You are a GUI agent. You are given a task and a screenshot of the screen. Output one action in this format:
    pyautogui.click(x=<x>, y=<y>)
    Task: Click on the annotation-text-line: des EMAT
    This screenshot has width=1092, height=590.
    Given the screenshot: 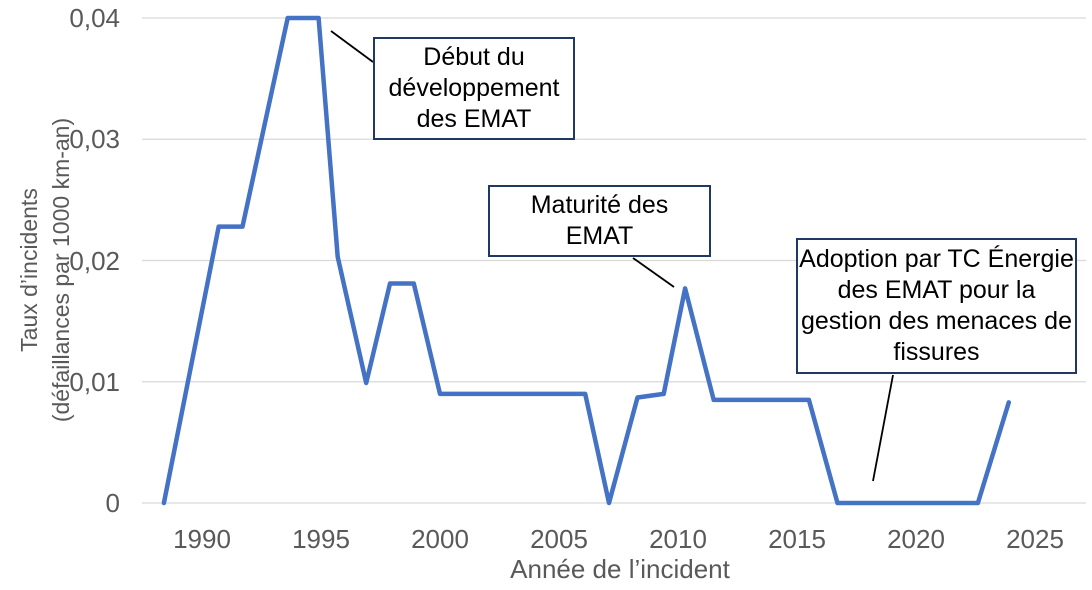 What is the action you would take?
    pyautogui.click(x=474, y=119)
    